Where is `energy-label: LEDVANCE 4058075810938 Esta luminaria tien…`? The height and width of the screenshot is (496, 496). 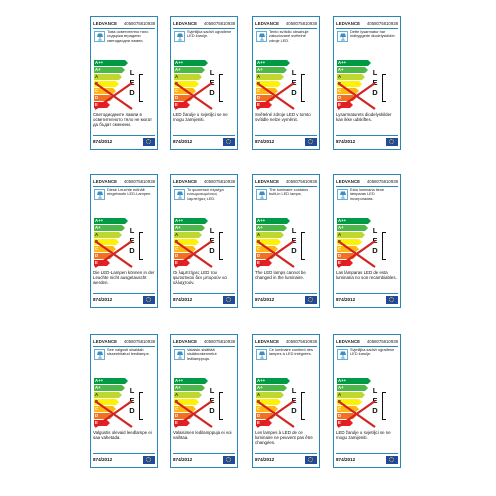
energy-label: LEDVANCE 4058075810938 Esta luminaria tien… is located at coordinates (367, 241).